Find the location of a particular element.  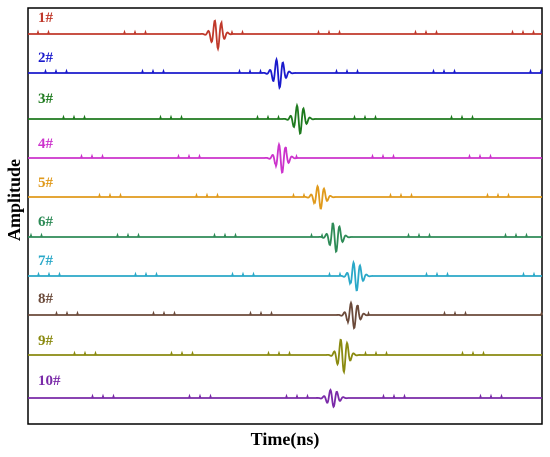

series-label-5: 5# is located at coordinates (46, 183).